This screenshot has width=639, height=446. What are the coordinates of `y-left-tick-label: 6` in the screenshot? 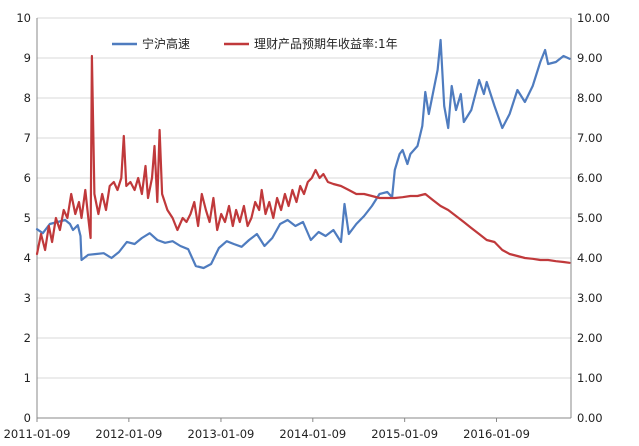 It's located at (27, 178).